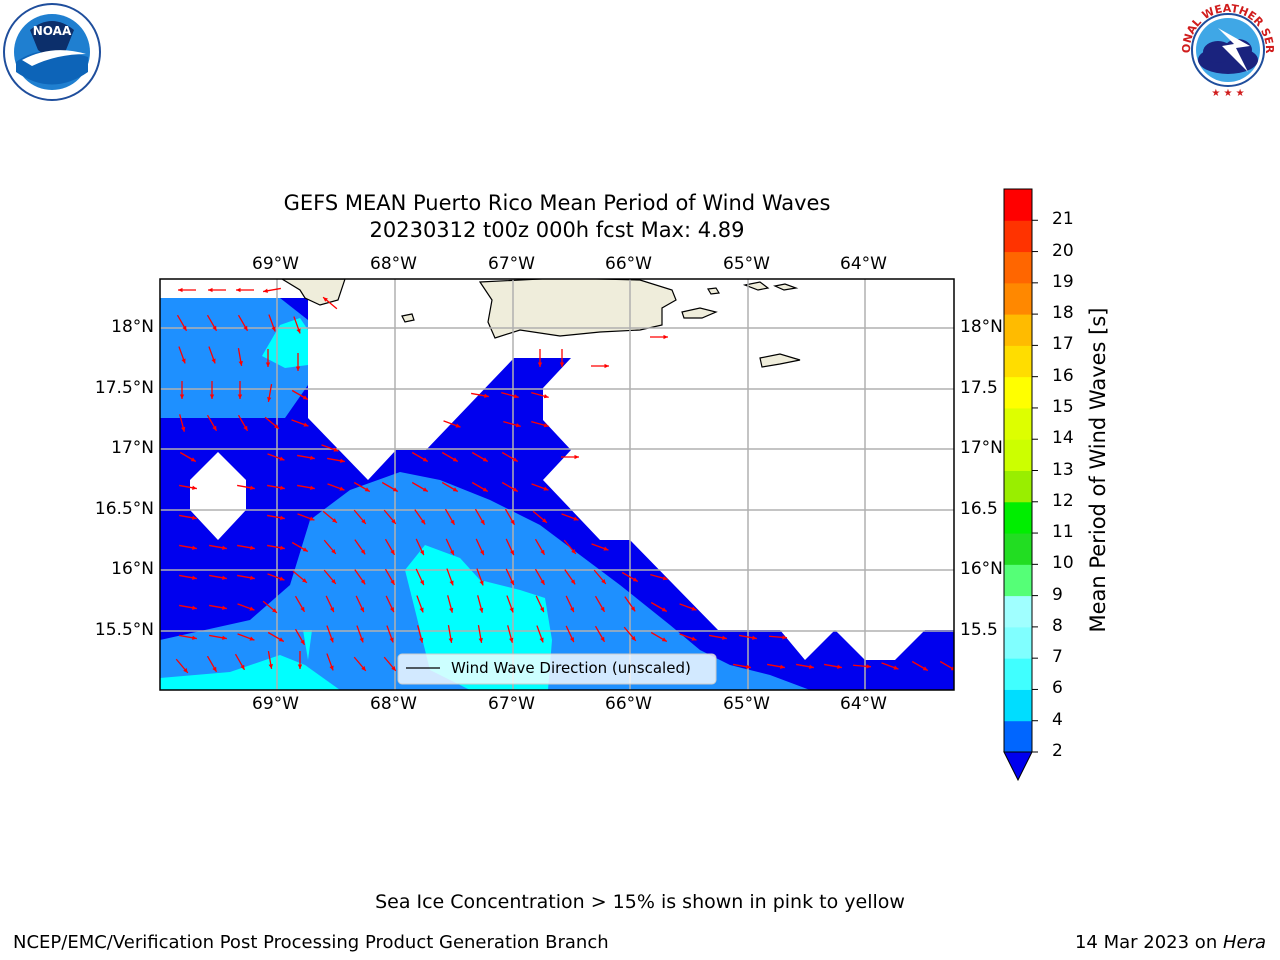 Image resolution: width=1280 pixels, height=960 pixels. Describe the element at coordinates (557, 230) in the screenshot. I see `chart-subtitle: 20230312 t00z 000h fcst Max: 4.89` at that location.